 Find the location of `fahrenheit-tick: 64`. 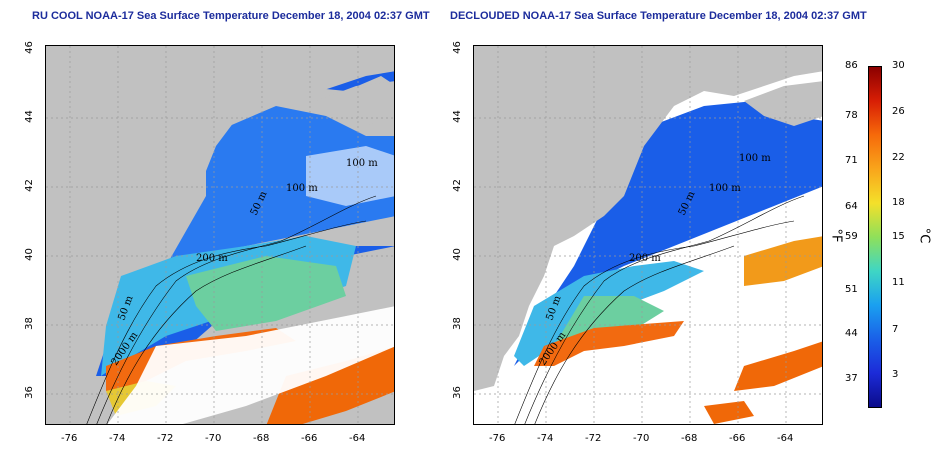

fahrenheit-tick: 64 is located at coordinates (851, 206).